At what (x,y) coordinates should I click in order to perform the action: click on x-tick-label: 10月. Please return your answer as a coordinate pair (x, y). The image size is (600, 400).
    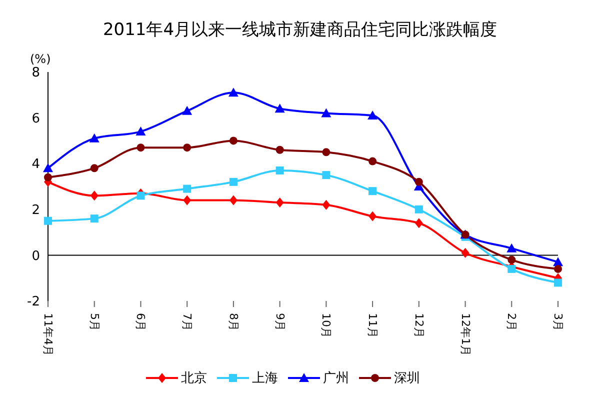
    Looking at the image, I should click on (326, 325).